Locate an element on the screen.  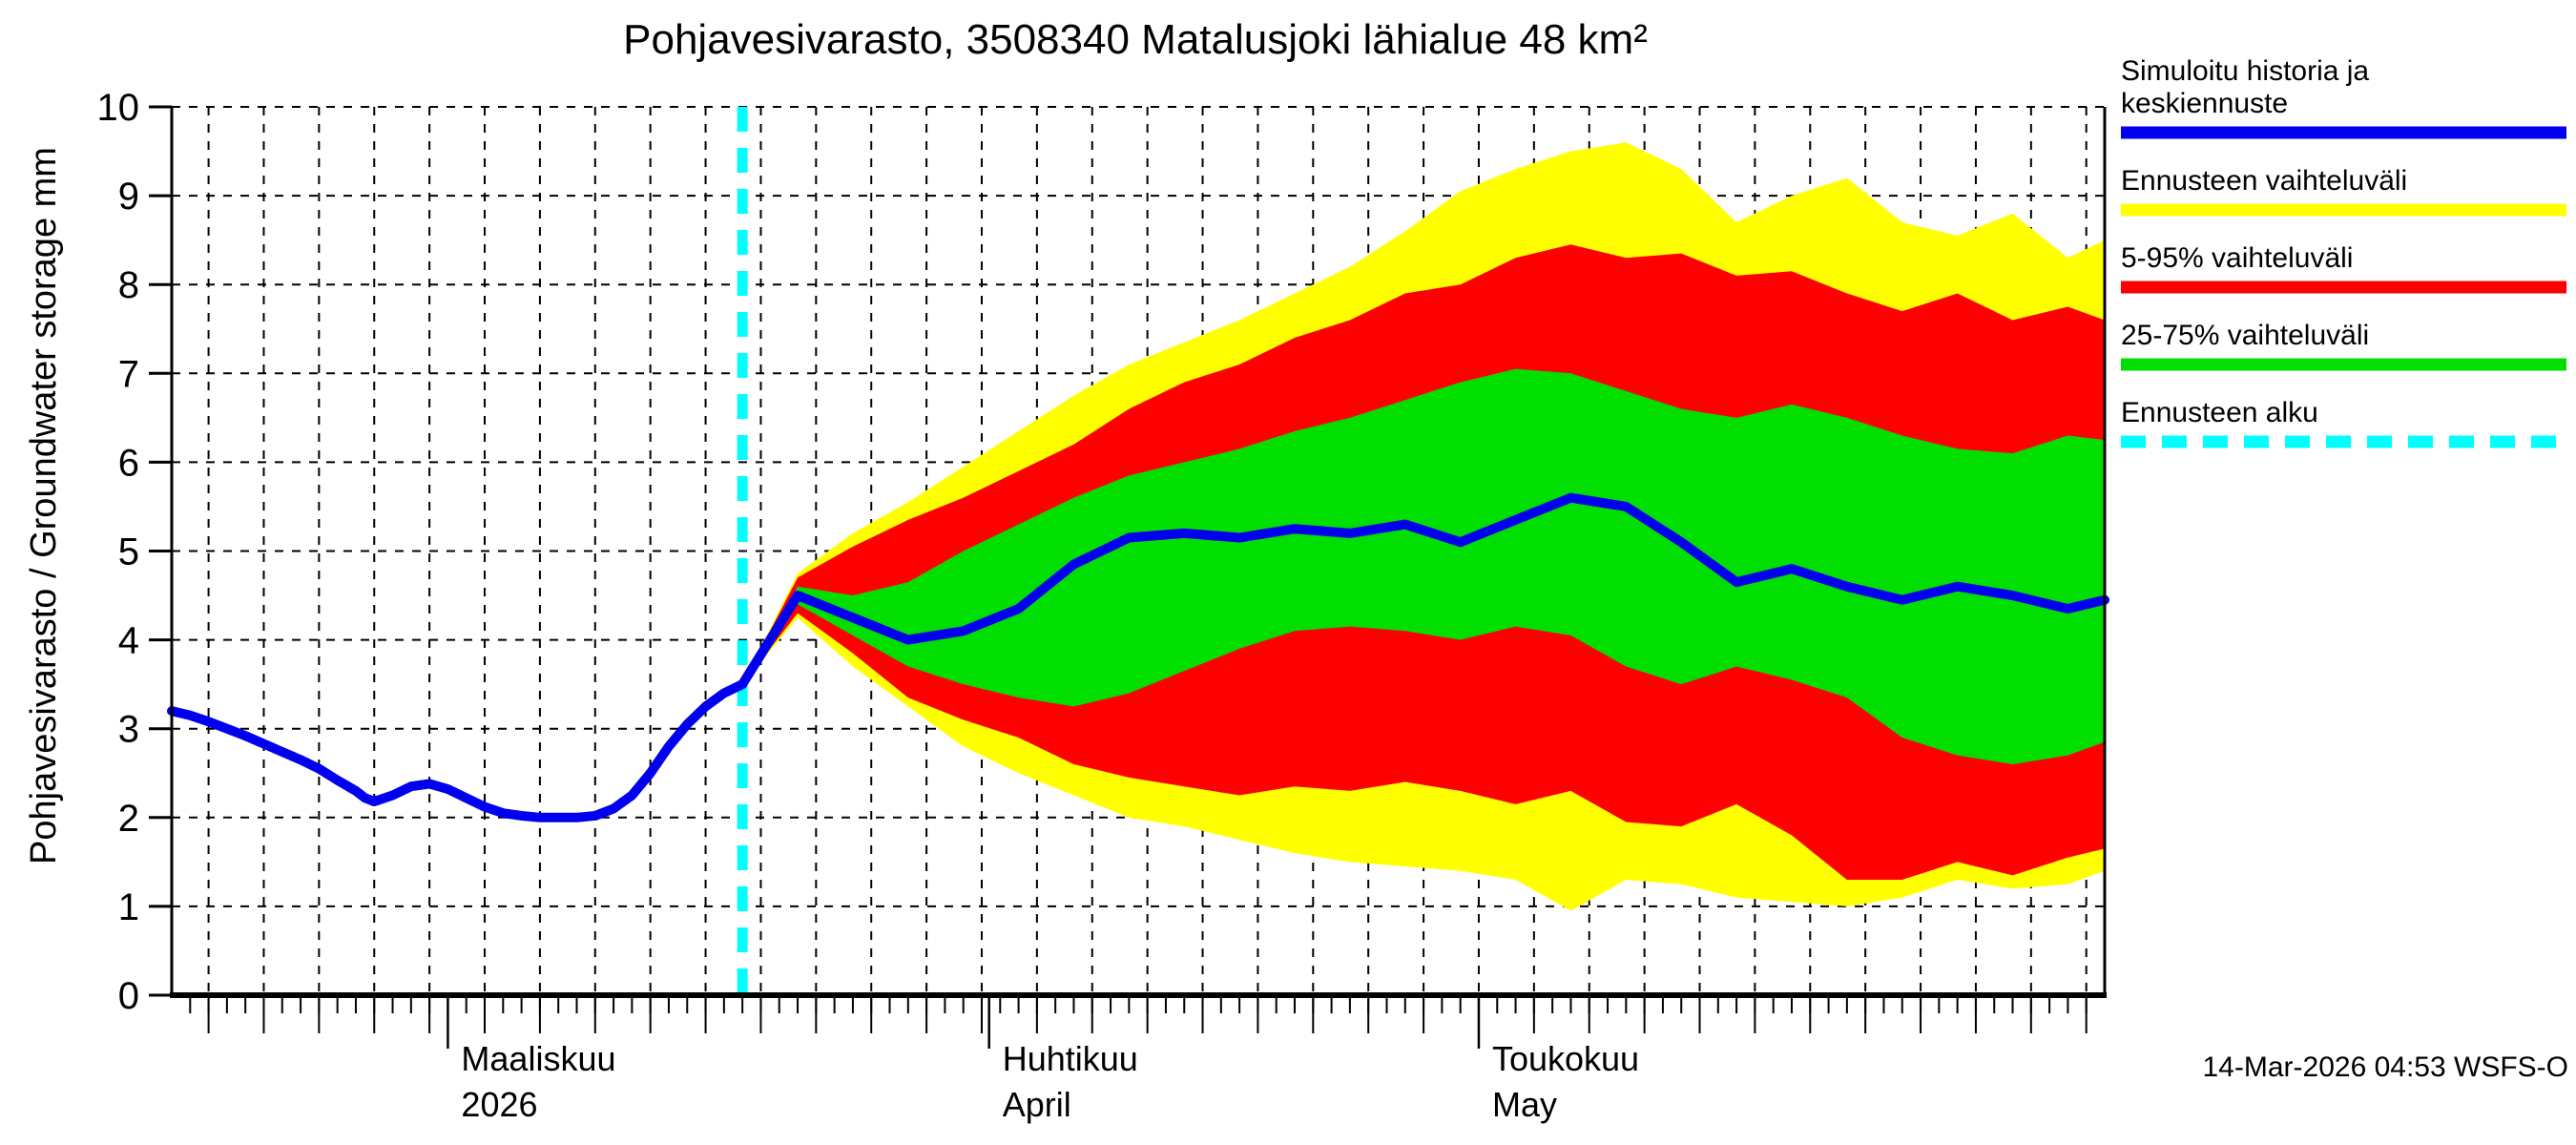
y-tick-label: 7 is located at coordinates (128, 374).